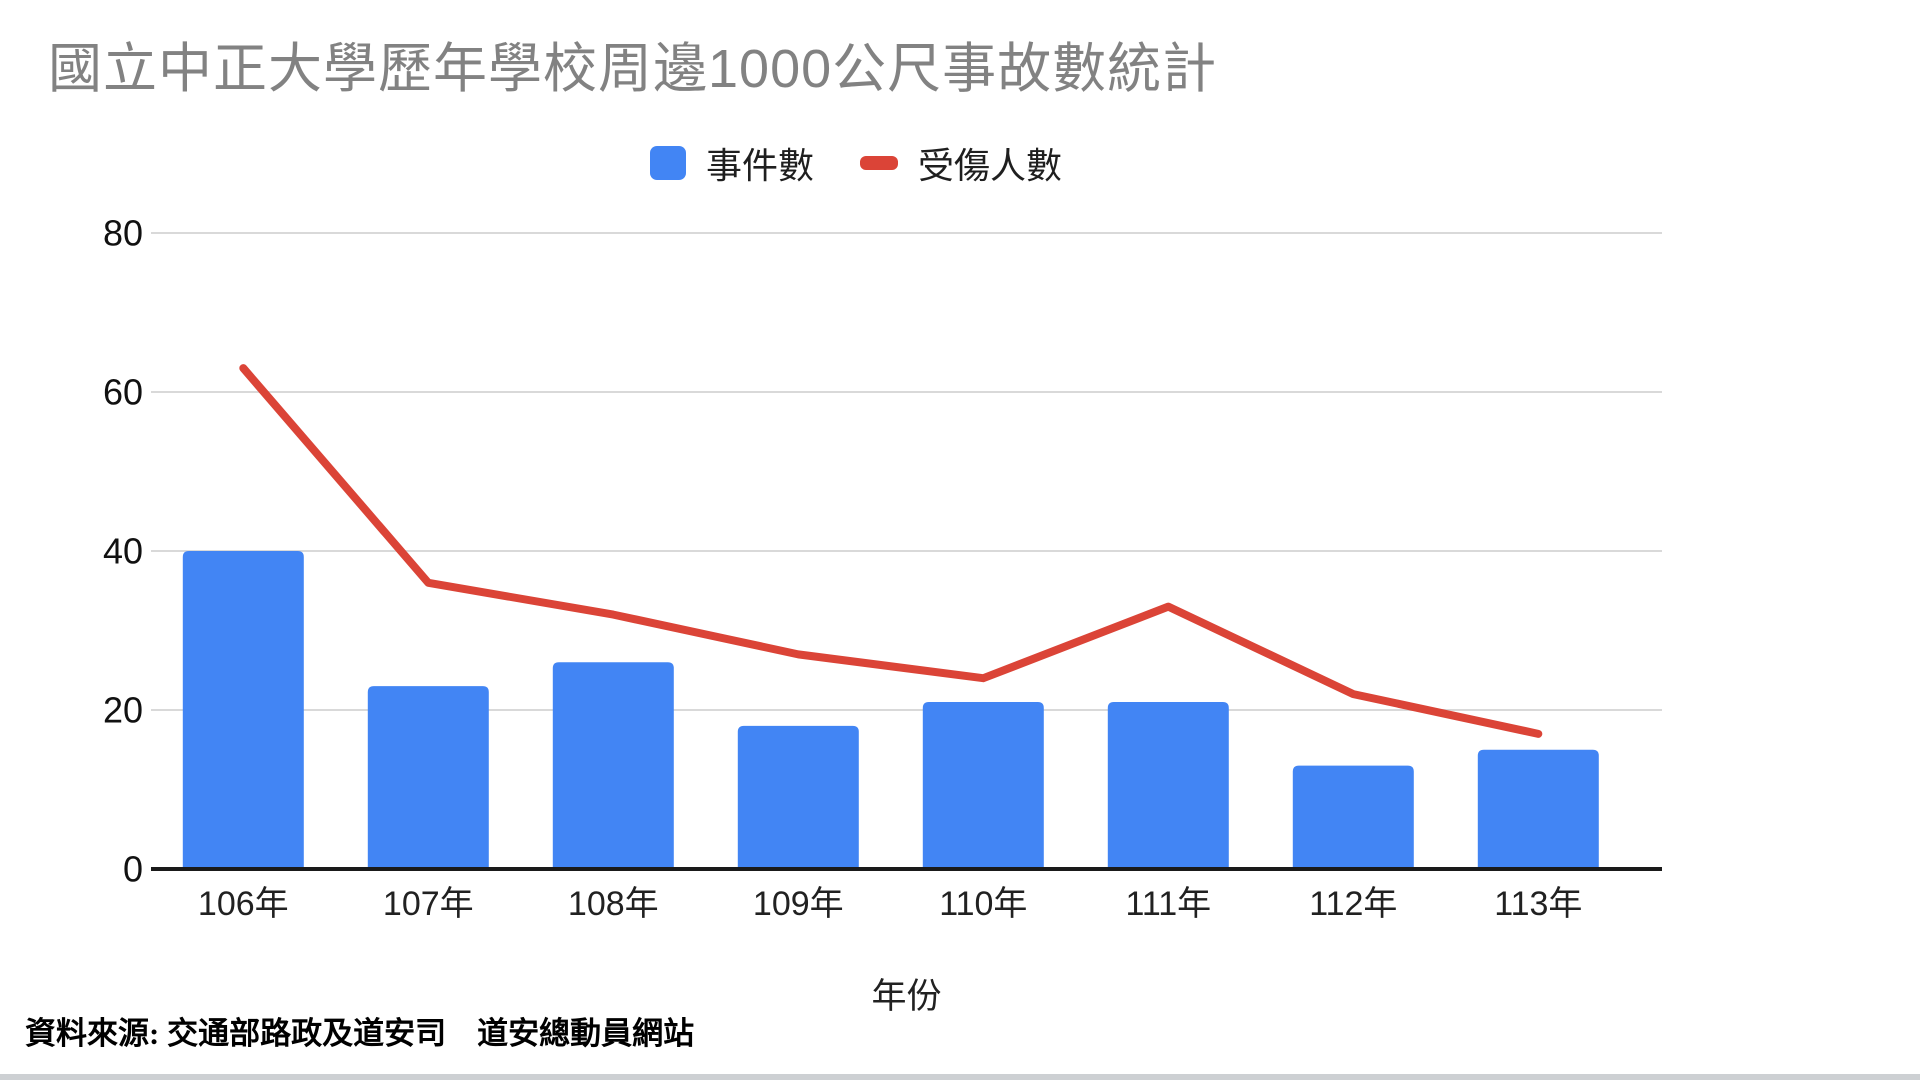 This screenshot has width=1920, height=1080. I want to click on bar-113年, so click(1538, 809).